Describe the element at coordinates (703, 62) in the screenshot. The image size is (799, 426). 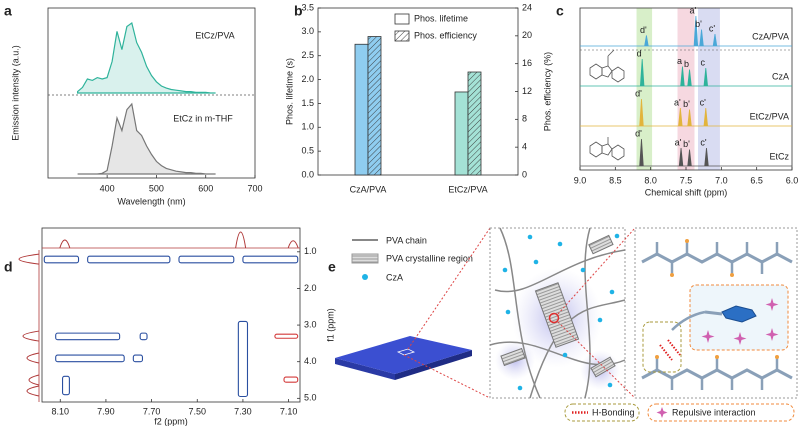
I see `peak-label: c` at that location.